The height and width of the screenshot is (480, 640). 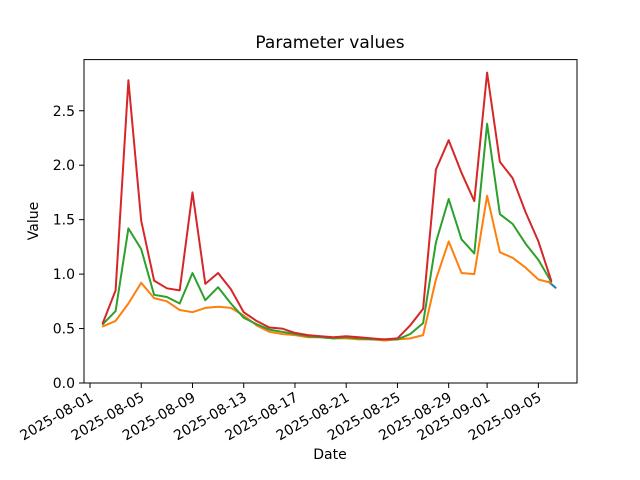 What do you see at coordinates (64, 275) in the screenshot?
I see `y-tick-label: 1.0` at bounding box center [64, 275].